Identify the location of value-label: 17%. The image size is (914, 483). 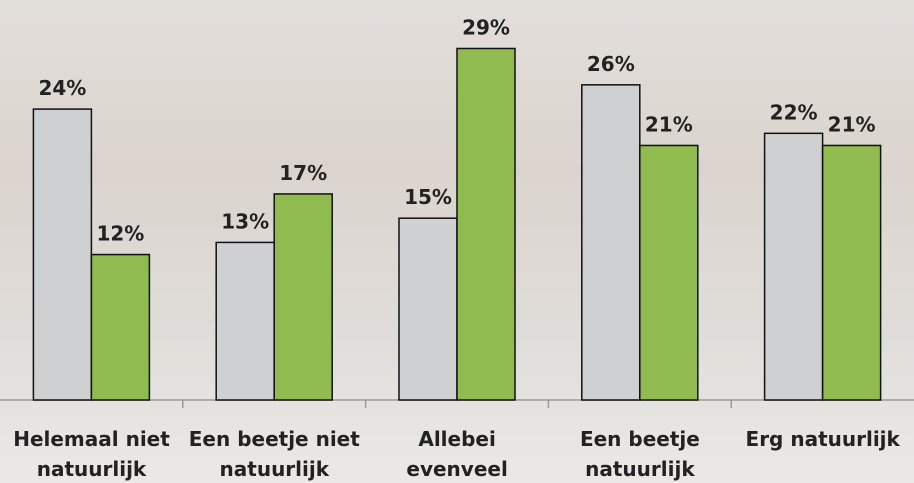
(303, 173).